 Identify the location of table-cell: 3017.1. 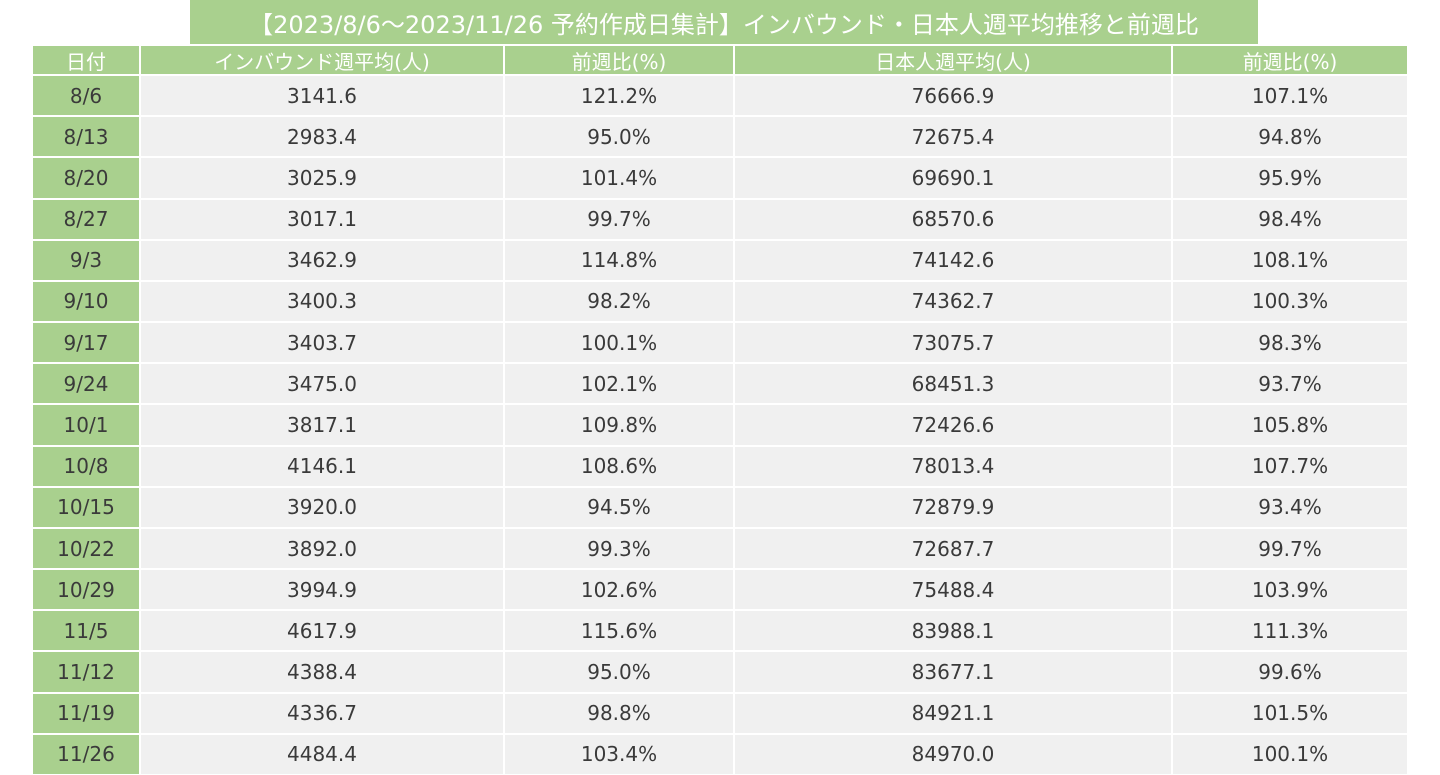
(322, 219).